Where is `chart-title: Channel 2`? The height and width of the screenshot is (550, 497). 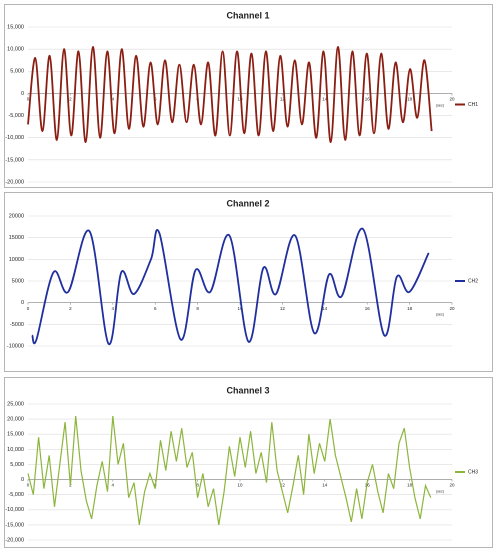
chart-title: Channel 2 is located at coordinates (247, 203).